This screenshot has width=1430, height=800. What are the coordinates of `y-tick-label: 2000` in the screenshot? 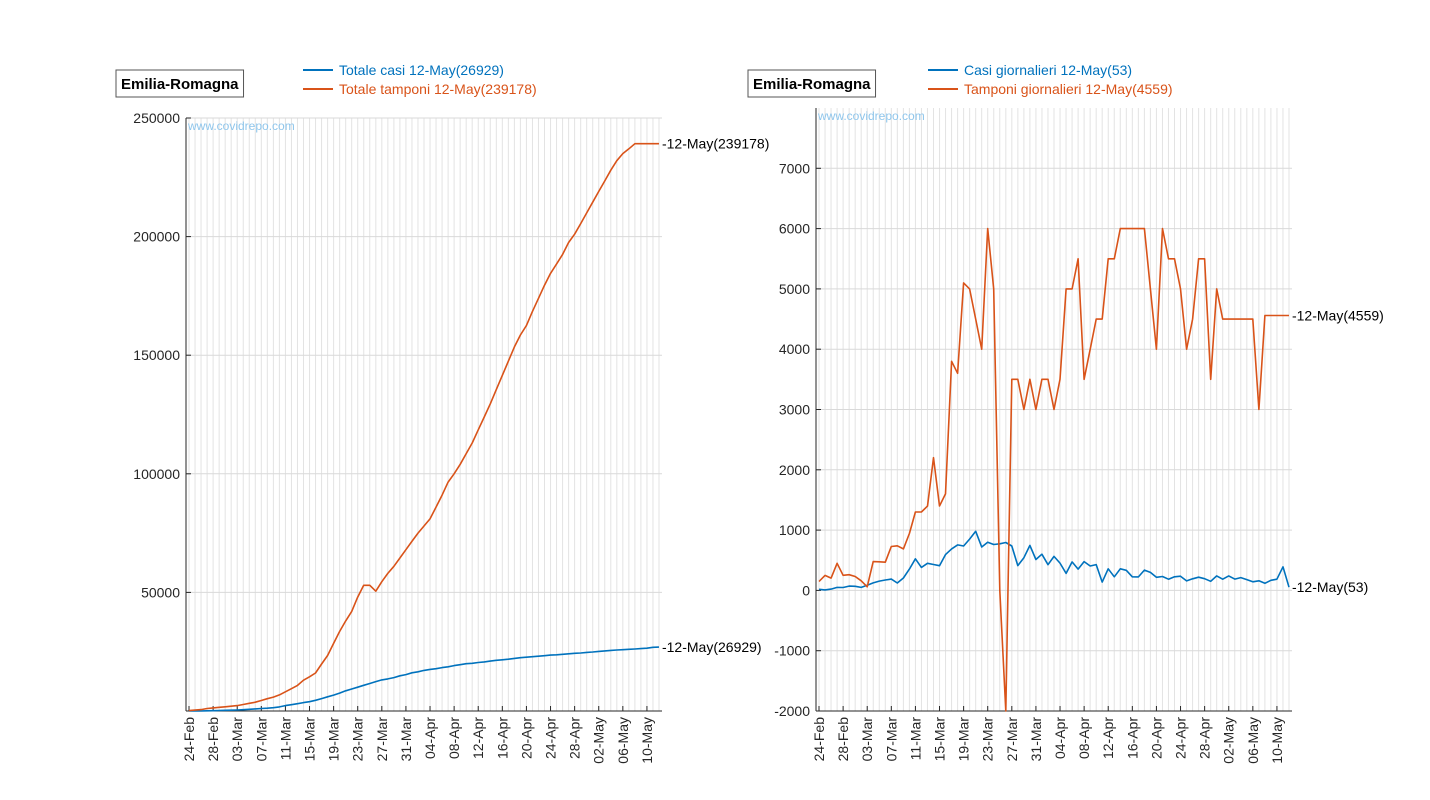 It's located at (794, 470).